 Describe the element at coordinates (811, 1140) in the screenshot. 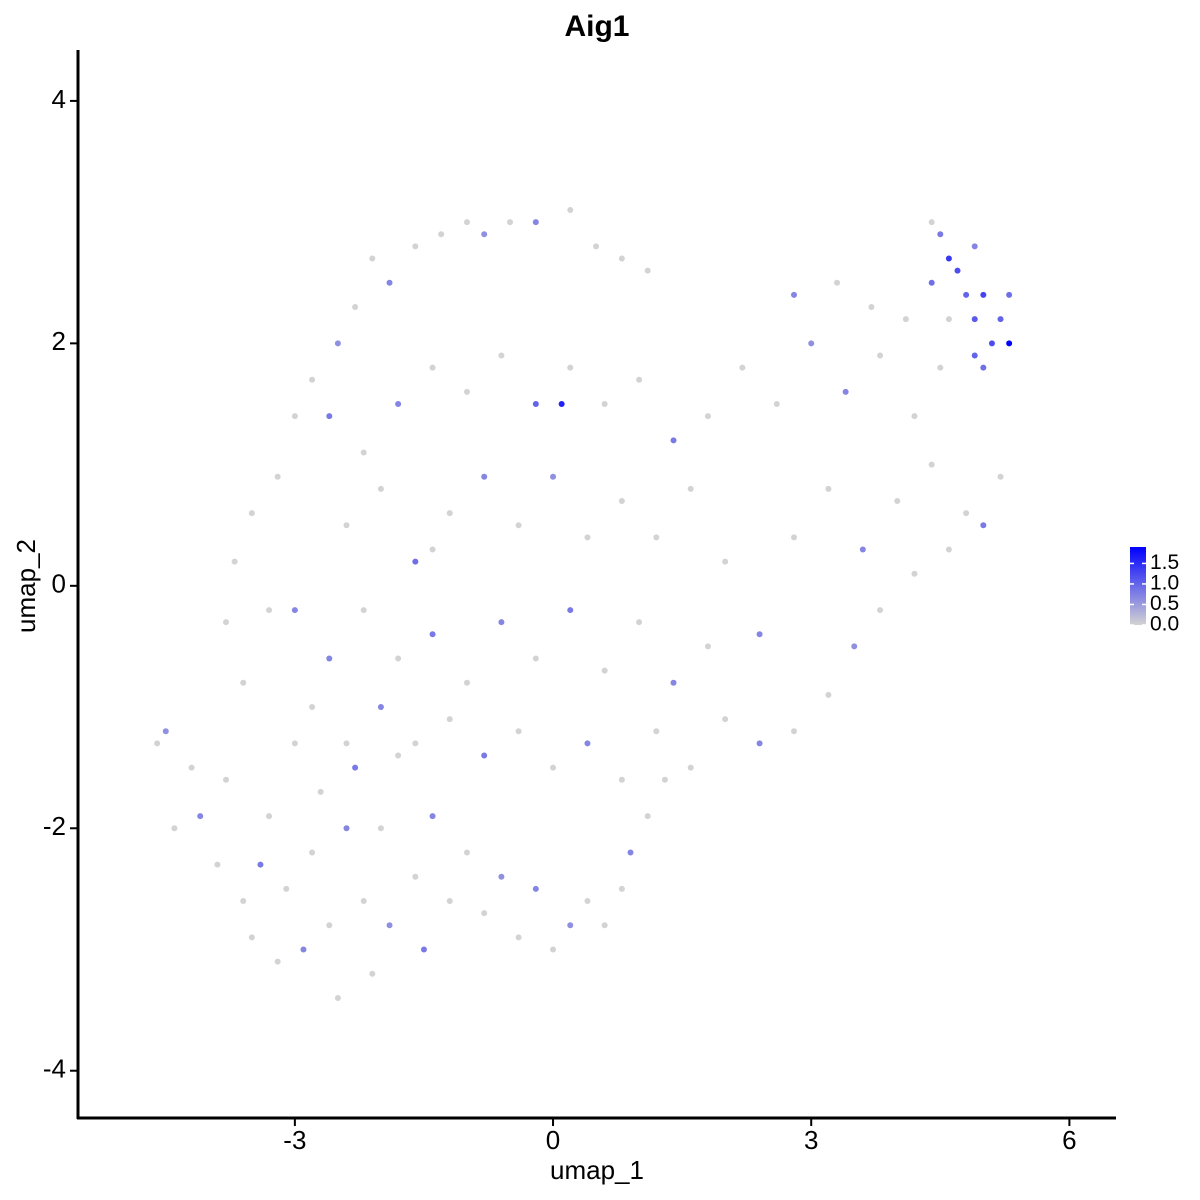

I see `x-tick-label: 3` at that location.